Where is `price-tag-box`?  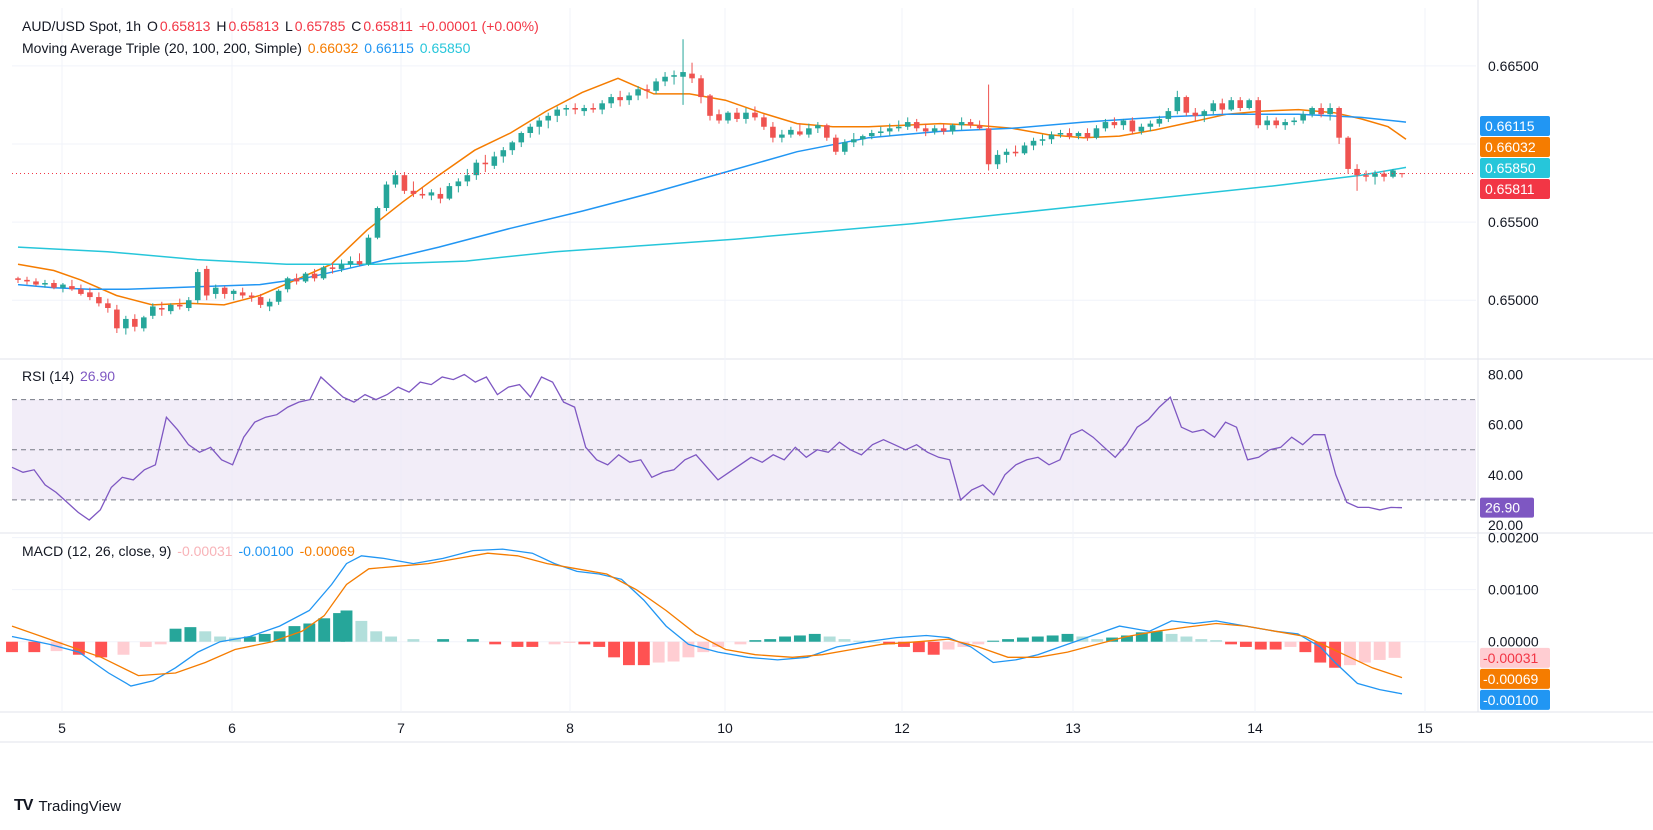
price-tag-box is located at coordinates (1515, 188).